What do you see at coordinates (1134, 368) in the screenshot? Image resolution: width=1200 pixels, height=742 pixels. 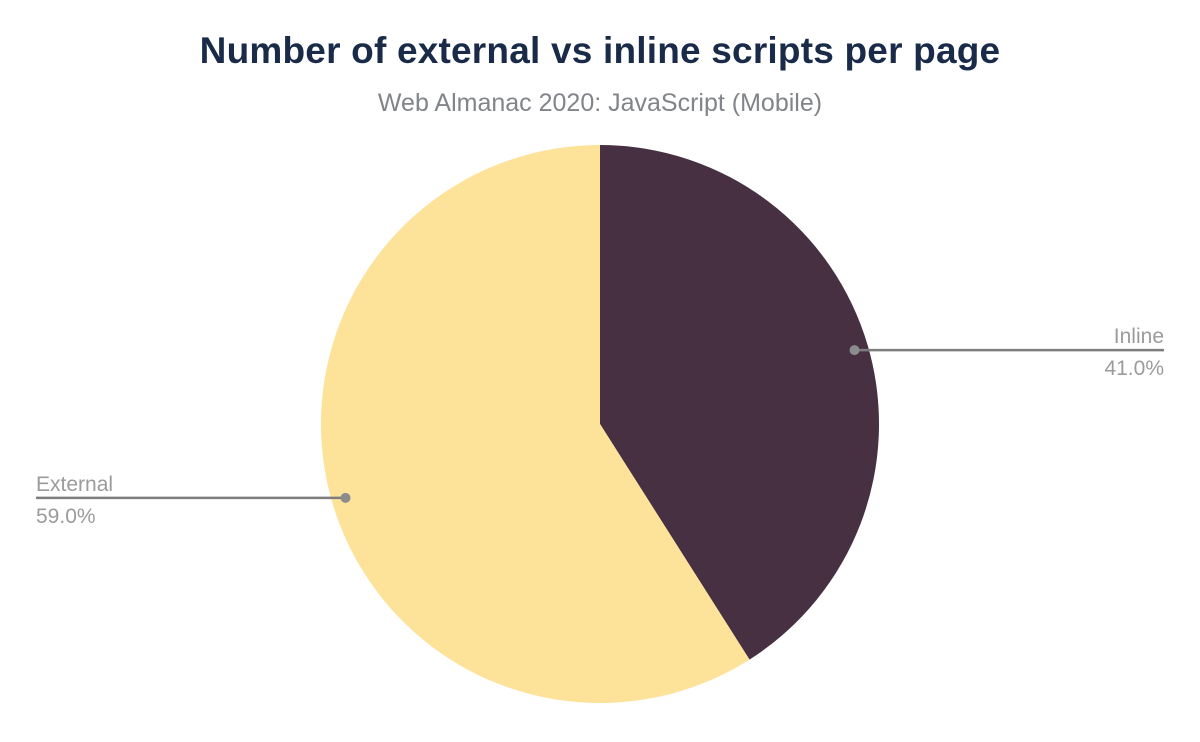 I see `inline-slice-percent: 41.0%` at bounding box center [1134, 368].